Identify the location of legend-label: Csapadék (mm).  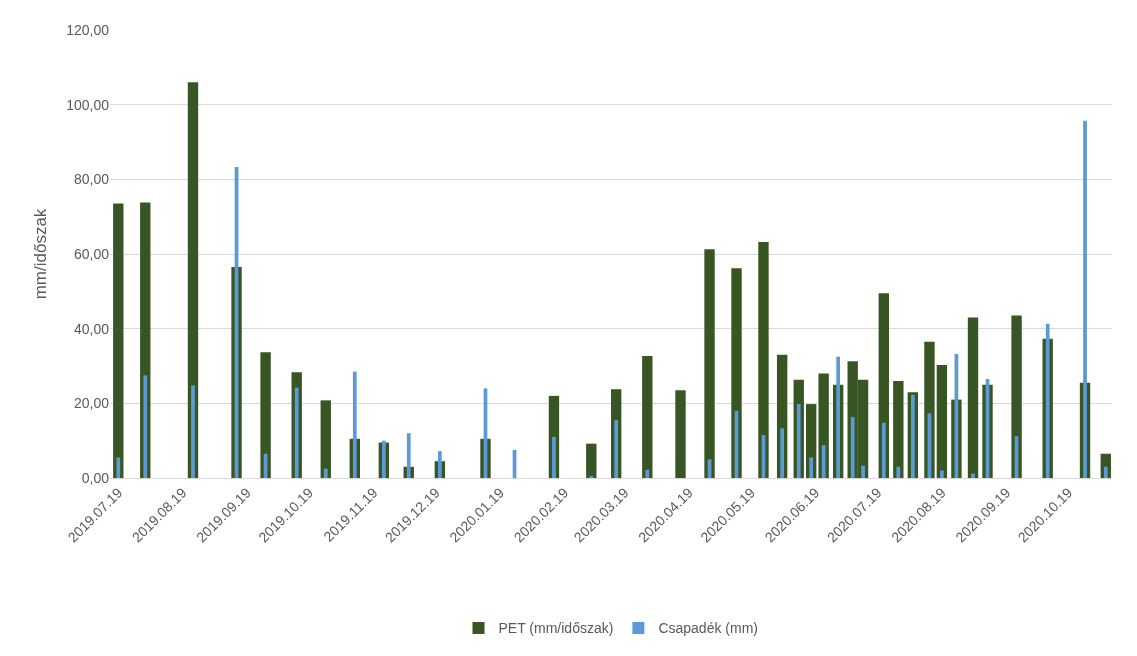
(708, 628).